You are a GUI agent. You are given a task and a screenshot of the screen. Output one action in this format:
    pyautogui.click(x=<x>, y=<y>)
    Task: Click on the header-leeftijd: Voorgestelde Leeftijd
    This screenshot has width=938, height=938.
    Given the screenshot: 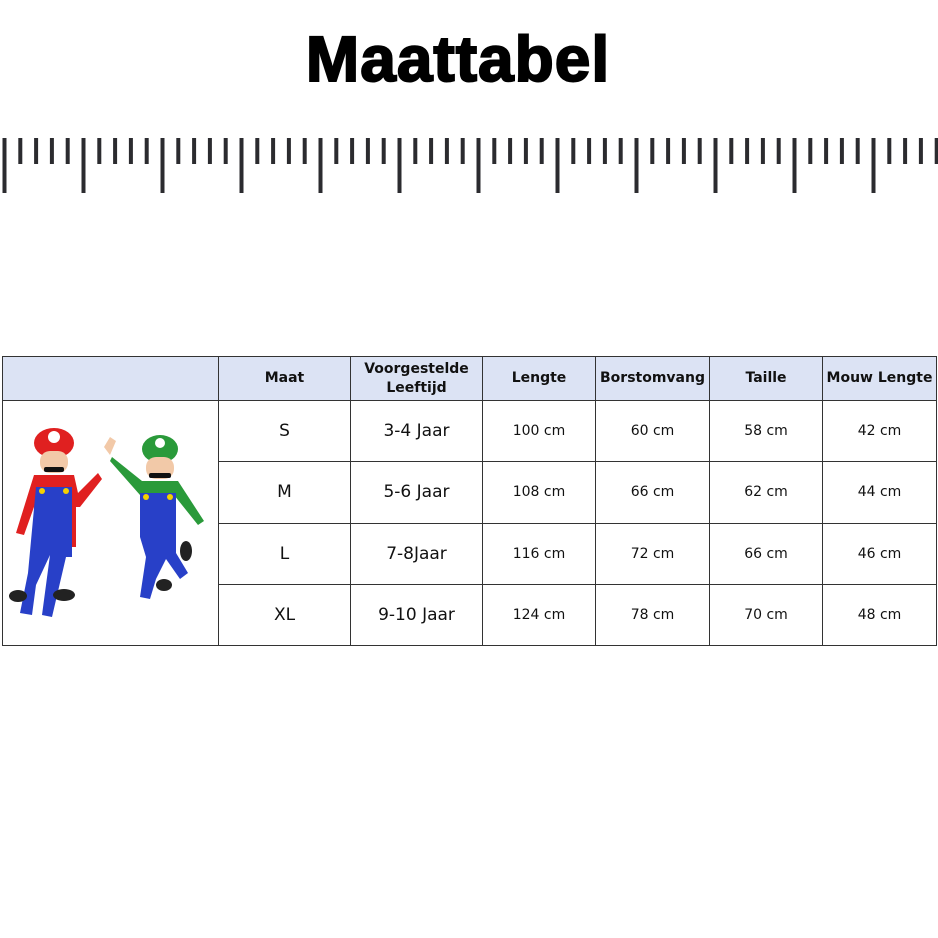 What is the action you would take?
    pyautogui.click(x=416, y=378)
    